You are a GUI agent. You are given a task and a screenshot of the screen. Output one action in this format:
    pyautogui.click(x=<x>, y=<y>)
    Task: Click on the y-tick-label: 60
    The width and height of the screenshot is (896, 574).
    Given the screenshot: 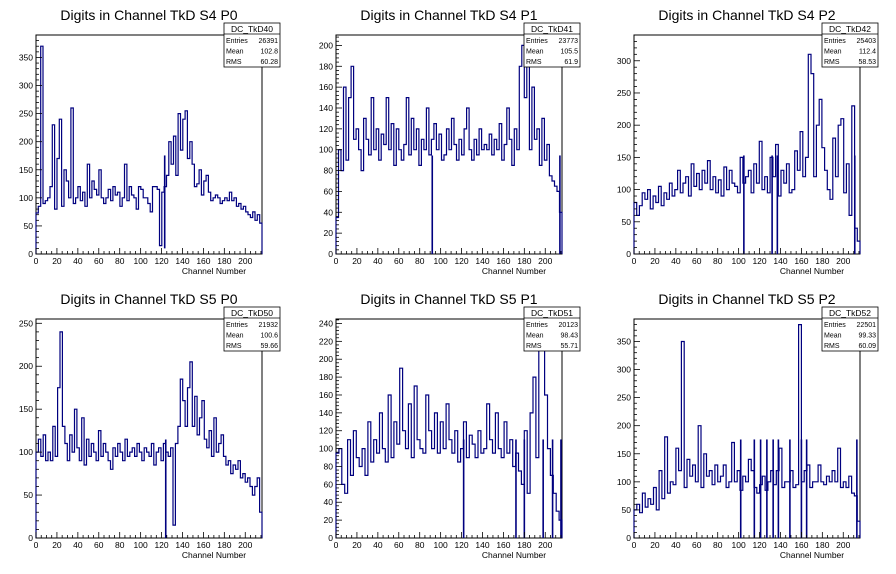 What is the action you would take?
    pyautogui.click(x=329, y=484)
    